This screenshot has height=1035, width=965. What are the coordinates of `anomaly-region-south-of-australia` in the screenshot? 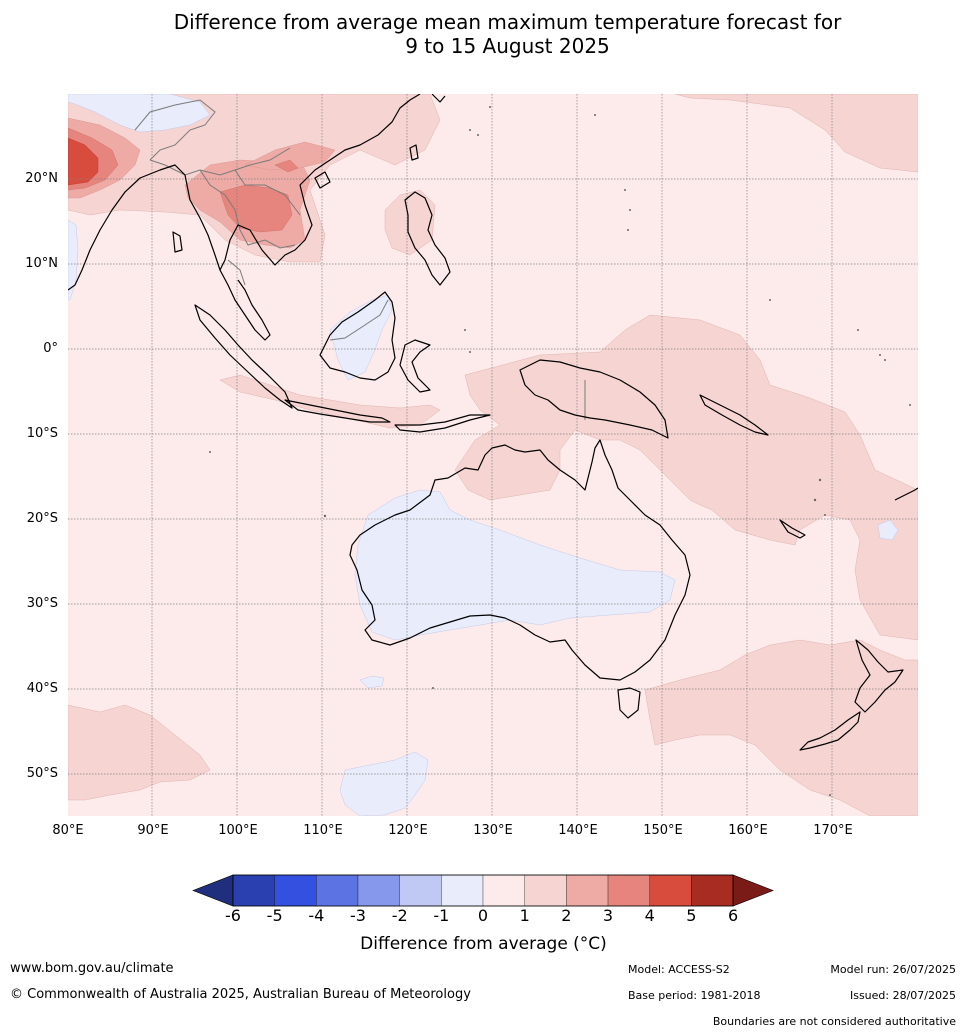 It's located at (372, 682).